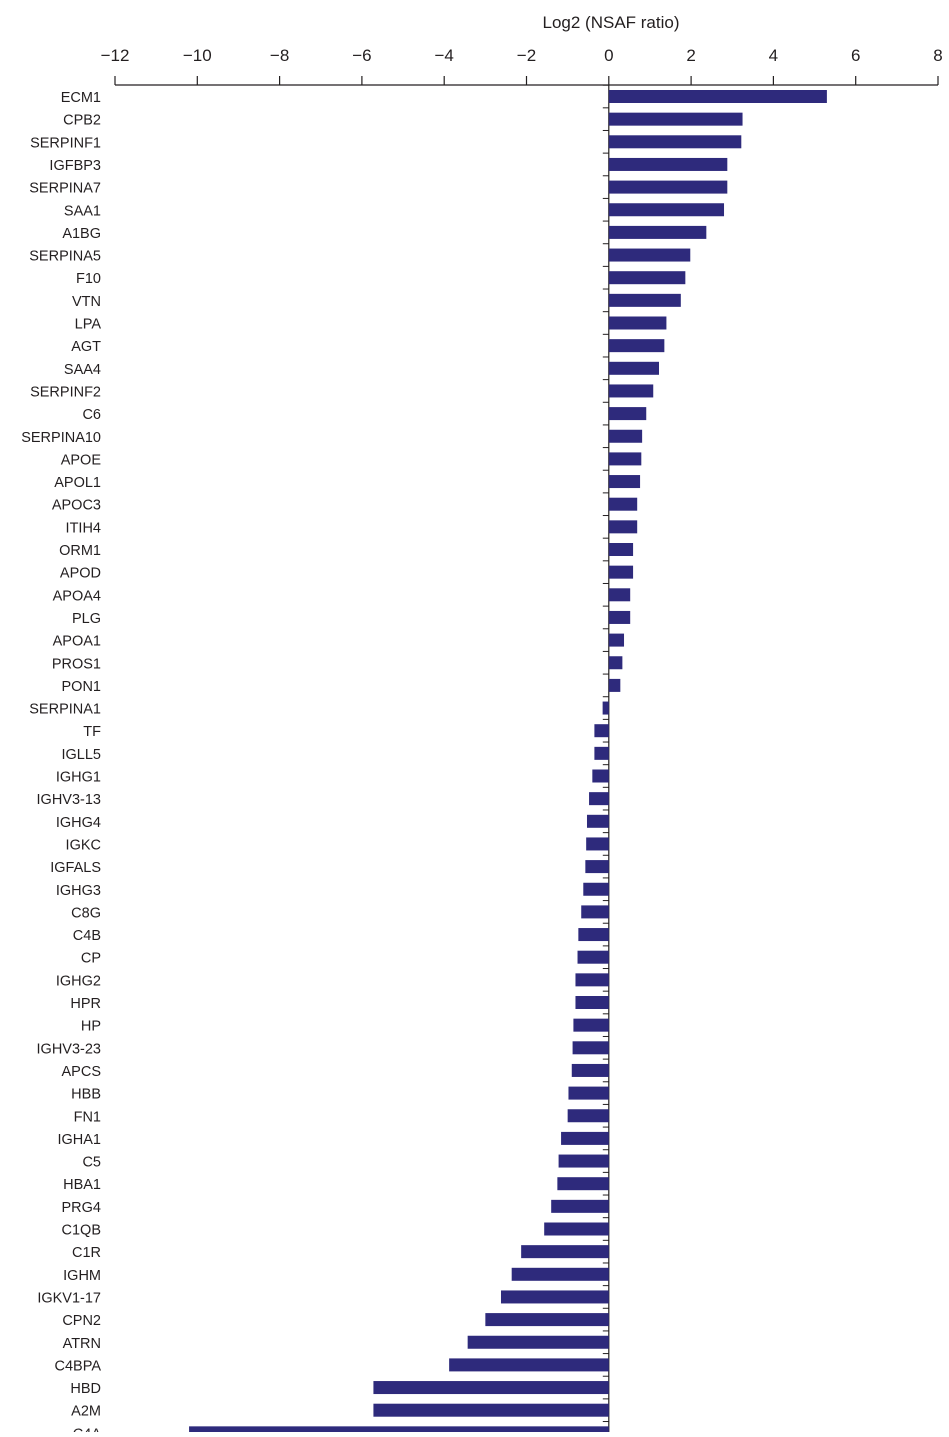 The image size is (949, 1437). What do you see at coordinates (621, 572) in the screenshot?
I see `bar-apod` at bounding box center [621, 572].